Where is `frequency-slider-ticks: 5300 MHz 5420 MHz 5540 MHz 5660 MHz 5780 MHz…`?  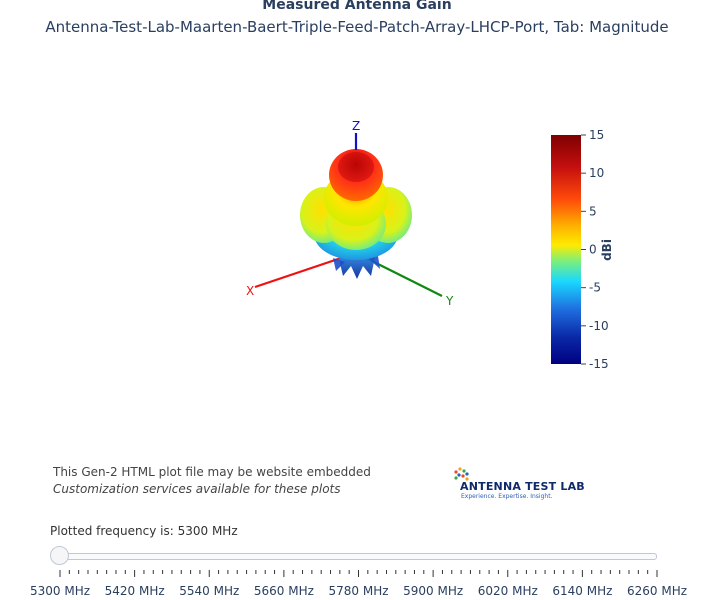
frequency-slider-ticks: 5300 MHz 5420 MHz 5540 MHz 5660 MHz 5780 MHz… is located at coordinates (358, 584).